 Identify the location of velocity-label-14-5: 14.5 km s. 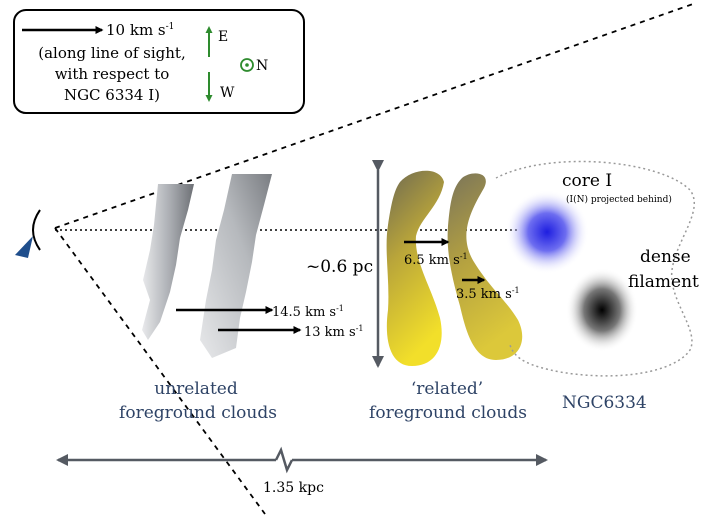
(304, 312).